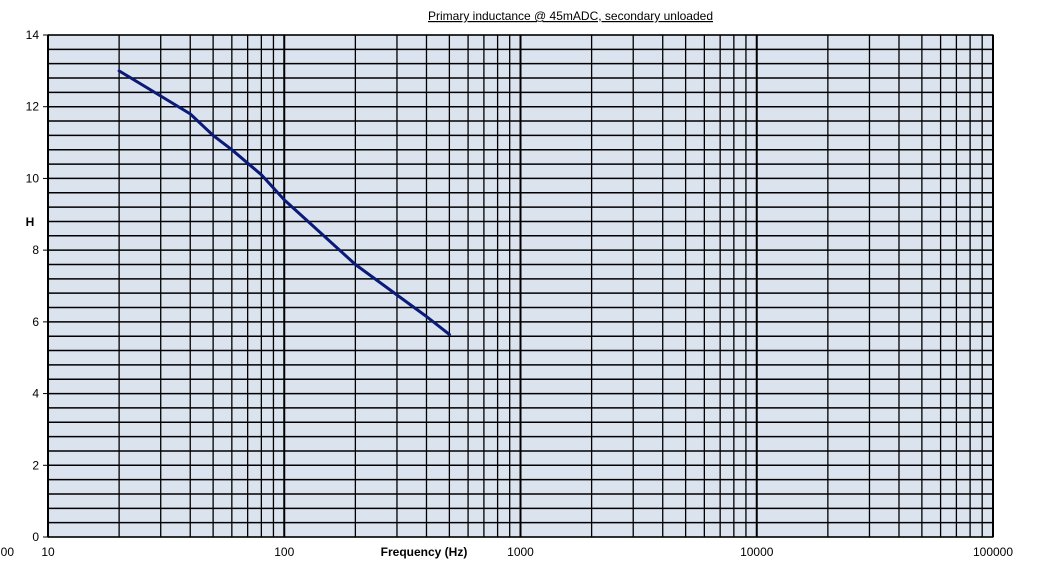 This screenshot has width=1040, height=562. Describe the element at coordinates (48, 552) in the screenshot. I see `x-tick-label: 10` at that location.